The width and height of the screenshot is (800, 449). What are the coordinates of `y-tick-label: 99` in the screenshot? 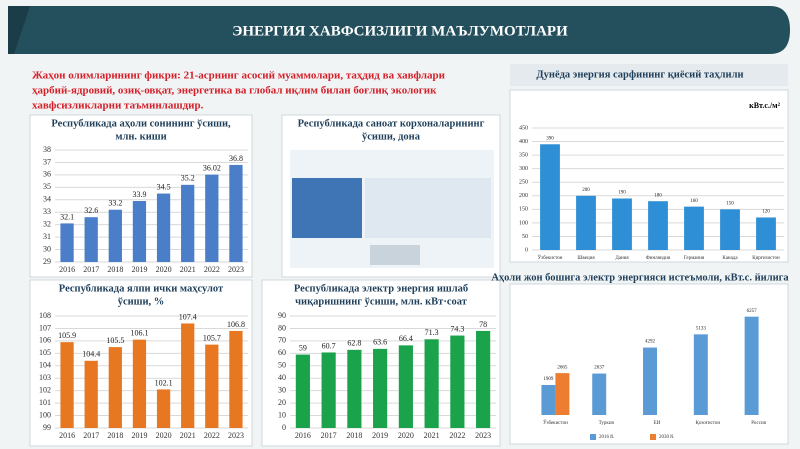 It's located at (47, 427).